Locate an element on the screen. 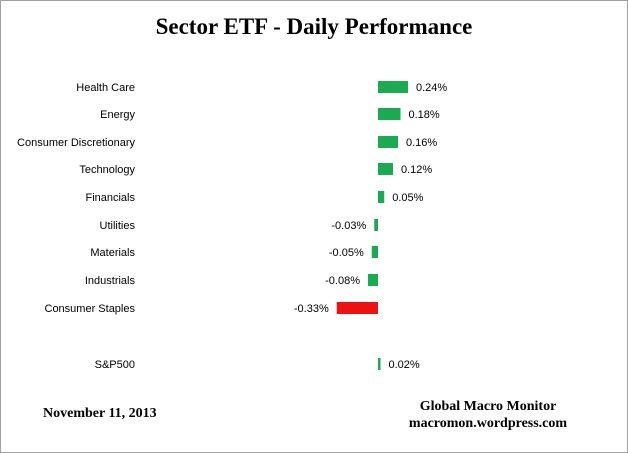  category-label: Industrials is located at coordinates (110, 281).